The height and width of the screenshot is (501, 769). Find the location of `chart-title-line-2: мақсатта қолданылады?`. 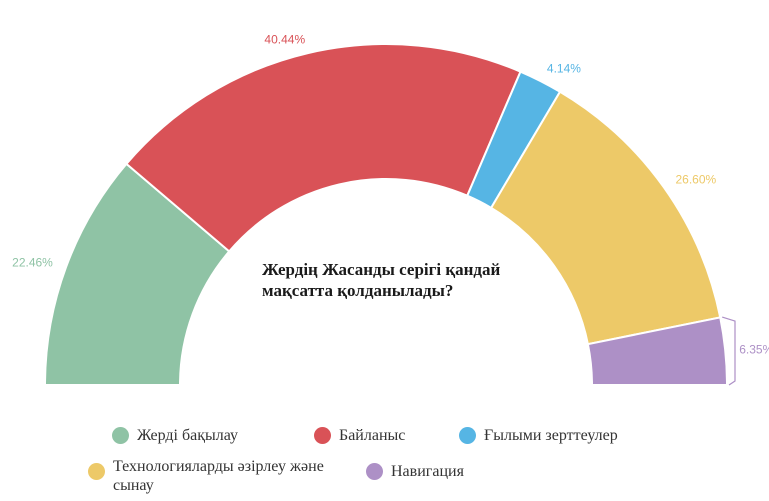

chart-title-line-2: мақсатта қолданылады? is located at coordinates (358, 290).